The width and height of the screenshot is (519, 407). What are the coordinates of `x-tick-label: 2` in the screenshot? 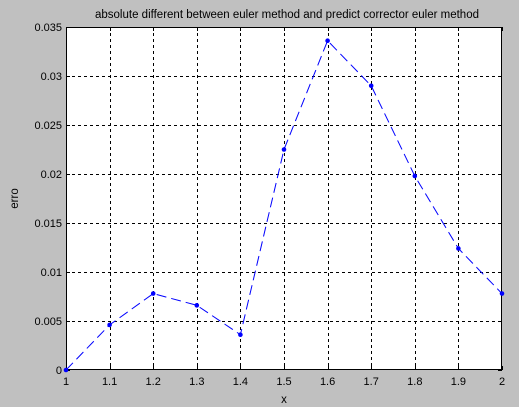 It's located at (502, 382).